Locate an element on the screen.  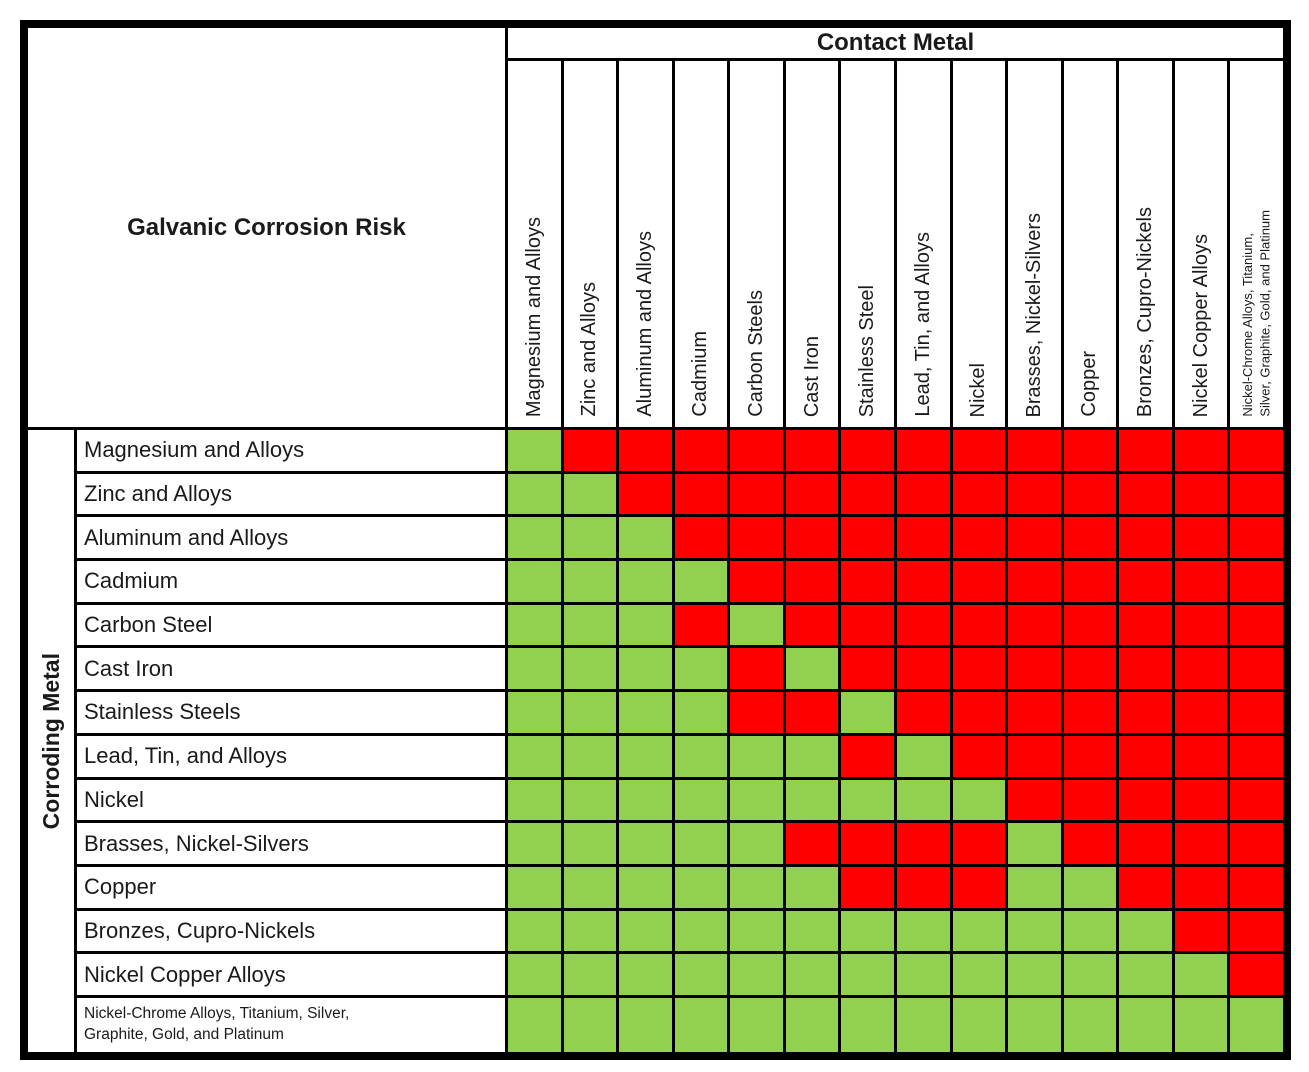
col-header-label: Aluminum and Alloys is located at coordinates (644, 324).